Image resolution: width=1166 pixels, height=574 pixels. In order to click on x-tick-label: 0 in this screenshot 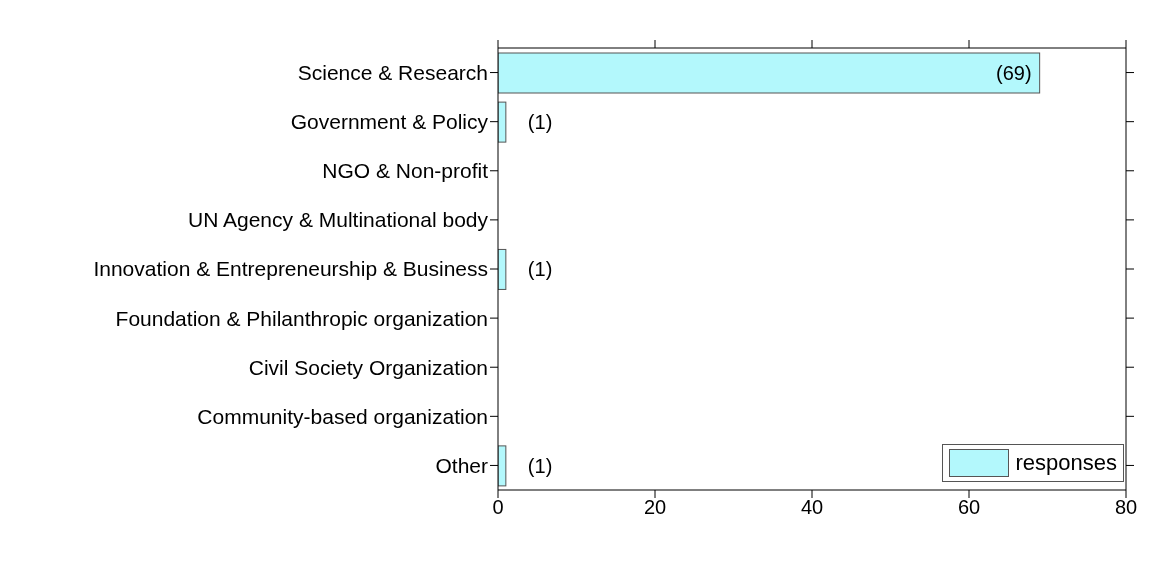, I will do `click(498, 507)`.